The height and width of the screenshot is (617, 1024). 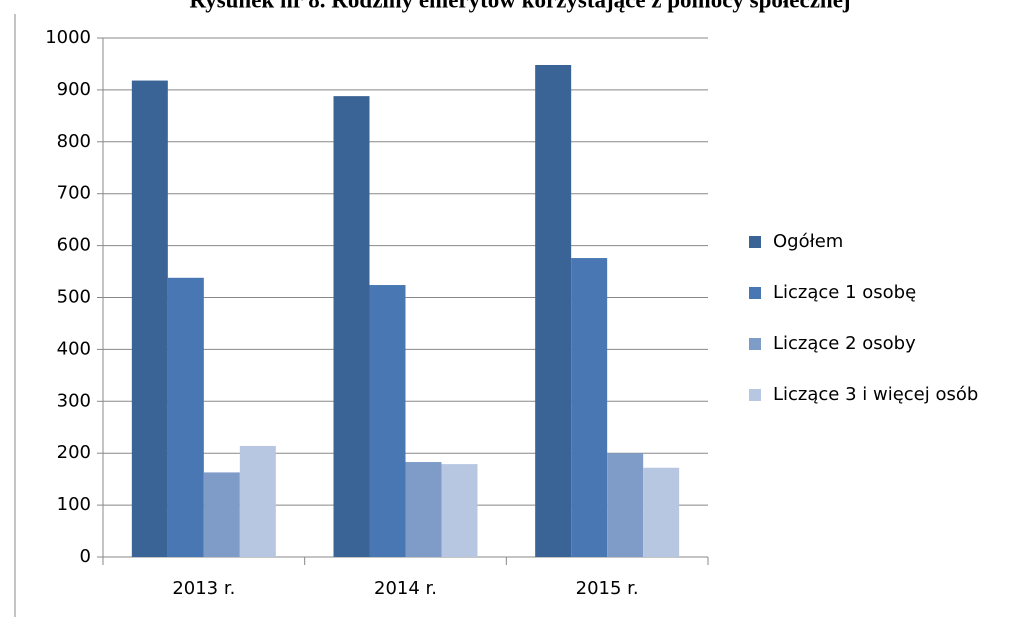 I want to click on y-tick-label: 800, so click(x=74, y=141).